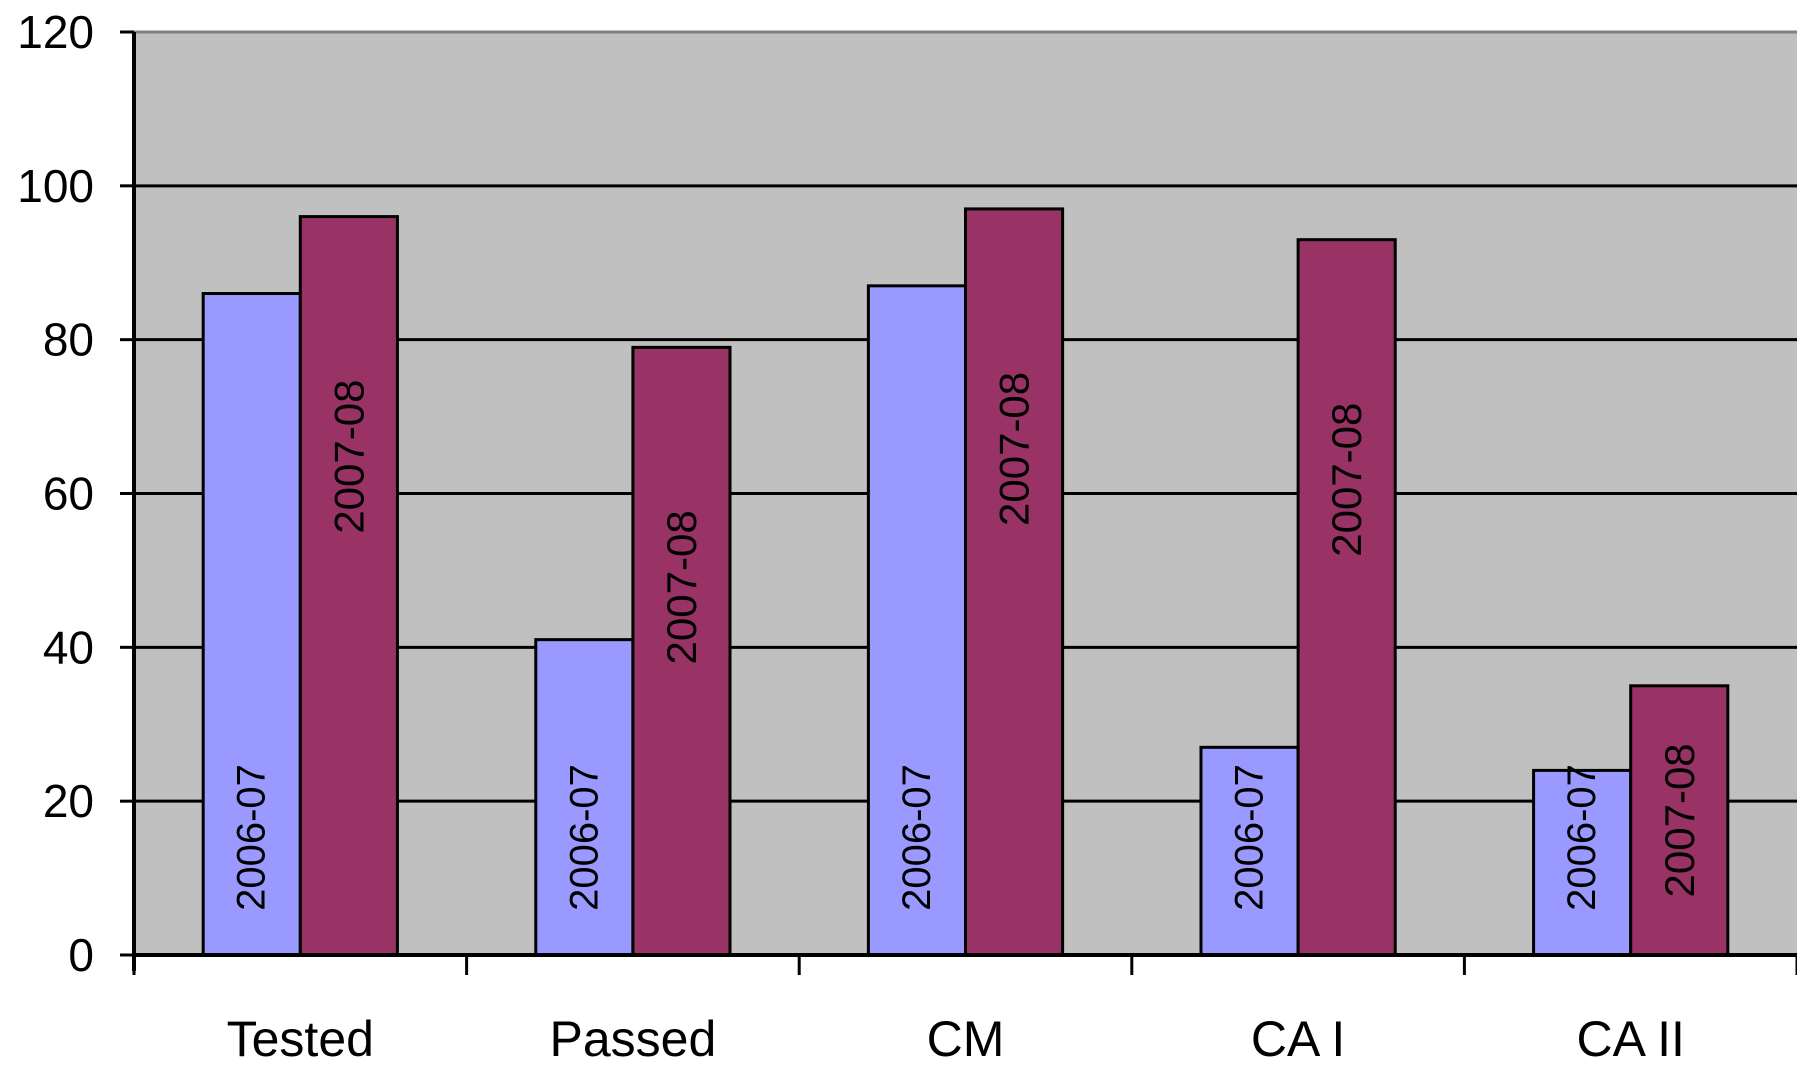 The image size is (1797, 1065). Describe the element at coordinates (68, 494) in the screenshot. I see `y-tick-label: 60` at that location.